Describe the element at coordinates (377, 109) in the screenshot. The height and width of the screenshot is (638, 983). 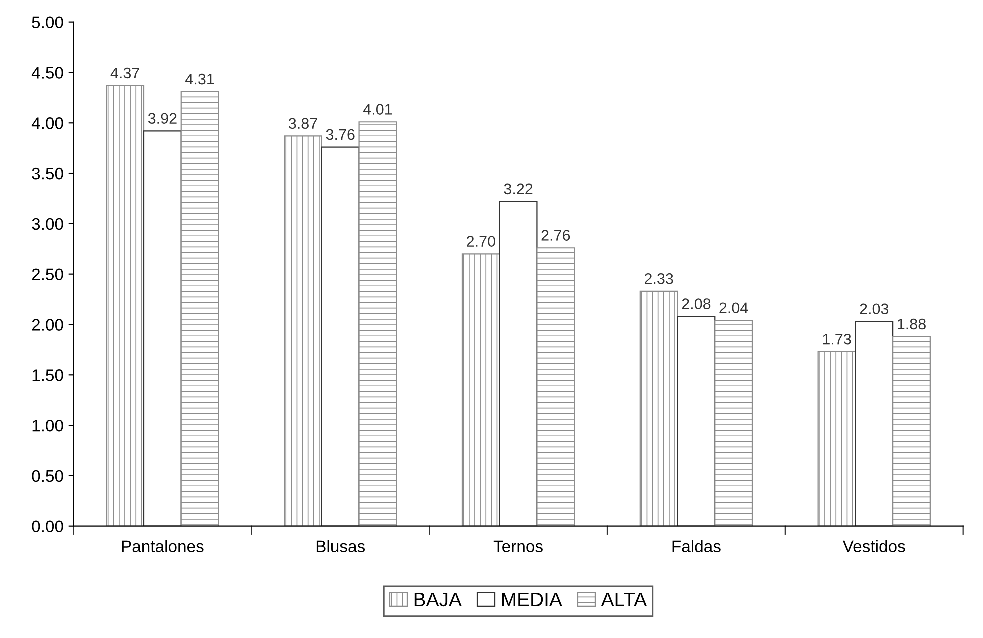
I see `data-label: 4.01` at that location.